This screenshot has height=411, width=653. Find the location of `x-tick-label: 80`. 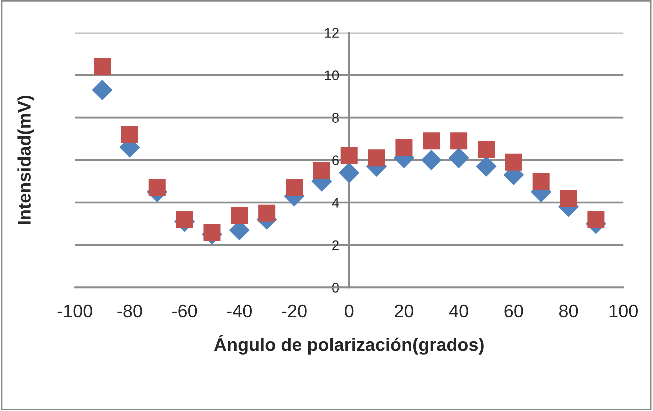

x-tick-label: 80 is located at coordinates (569, 311).